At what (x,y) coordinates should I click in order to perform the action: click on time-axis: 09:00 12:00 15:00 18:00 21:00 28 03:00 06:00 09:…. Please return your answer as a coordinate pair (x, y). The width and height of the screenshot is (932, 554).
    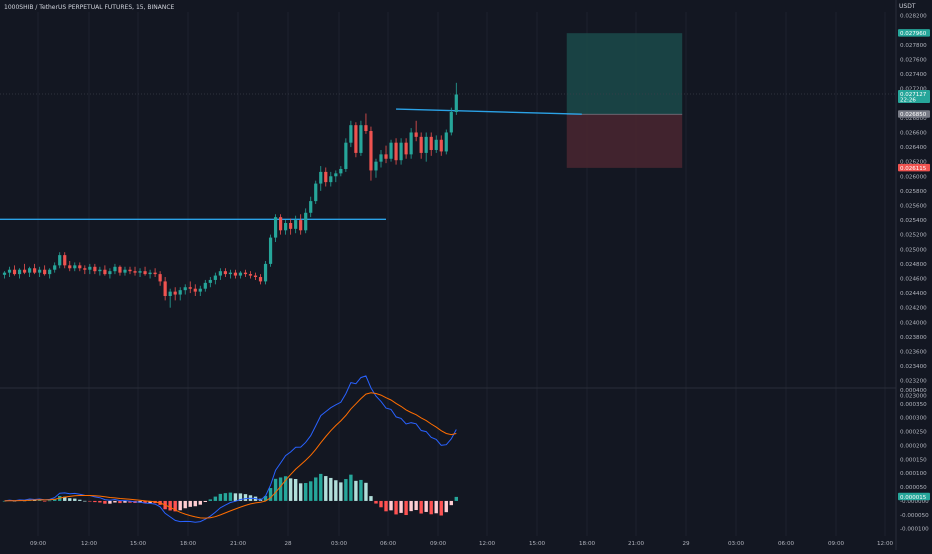
    Looking at the image, I should click on (462, 544).